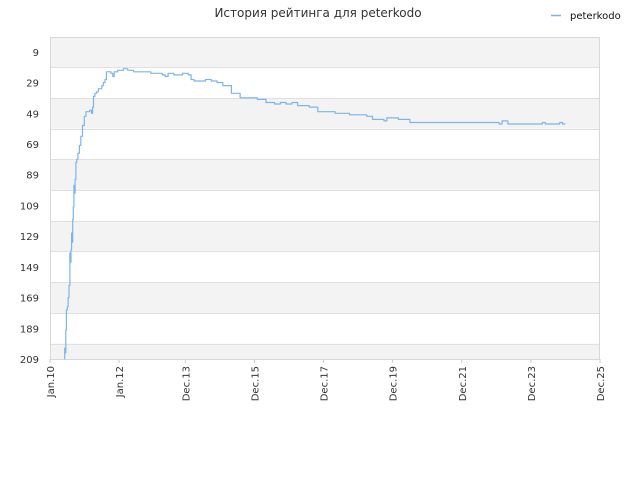 This screenshot has height=480, width=640. I want to click on chart-title: История рейтинга для peterkodo, so click(317, 13).